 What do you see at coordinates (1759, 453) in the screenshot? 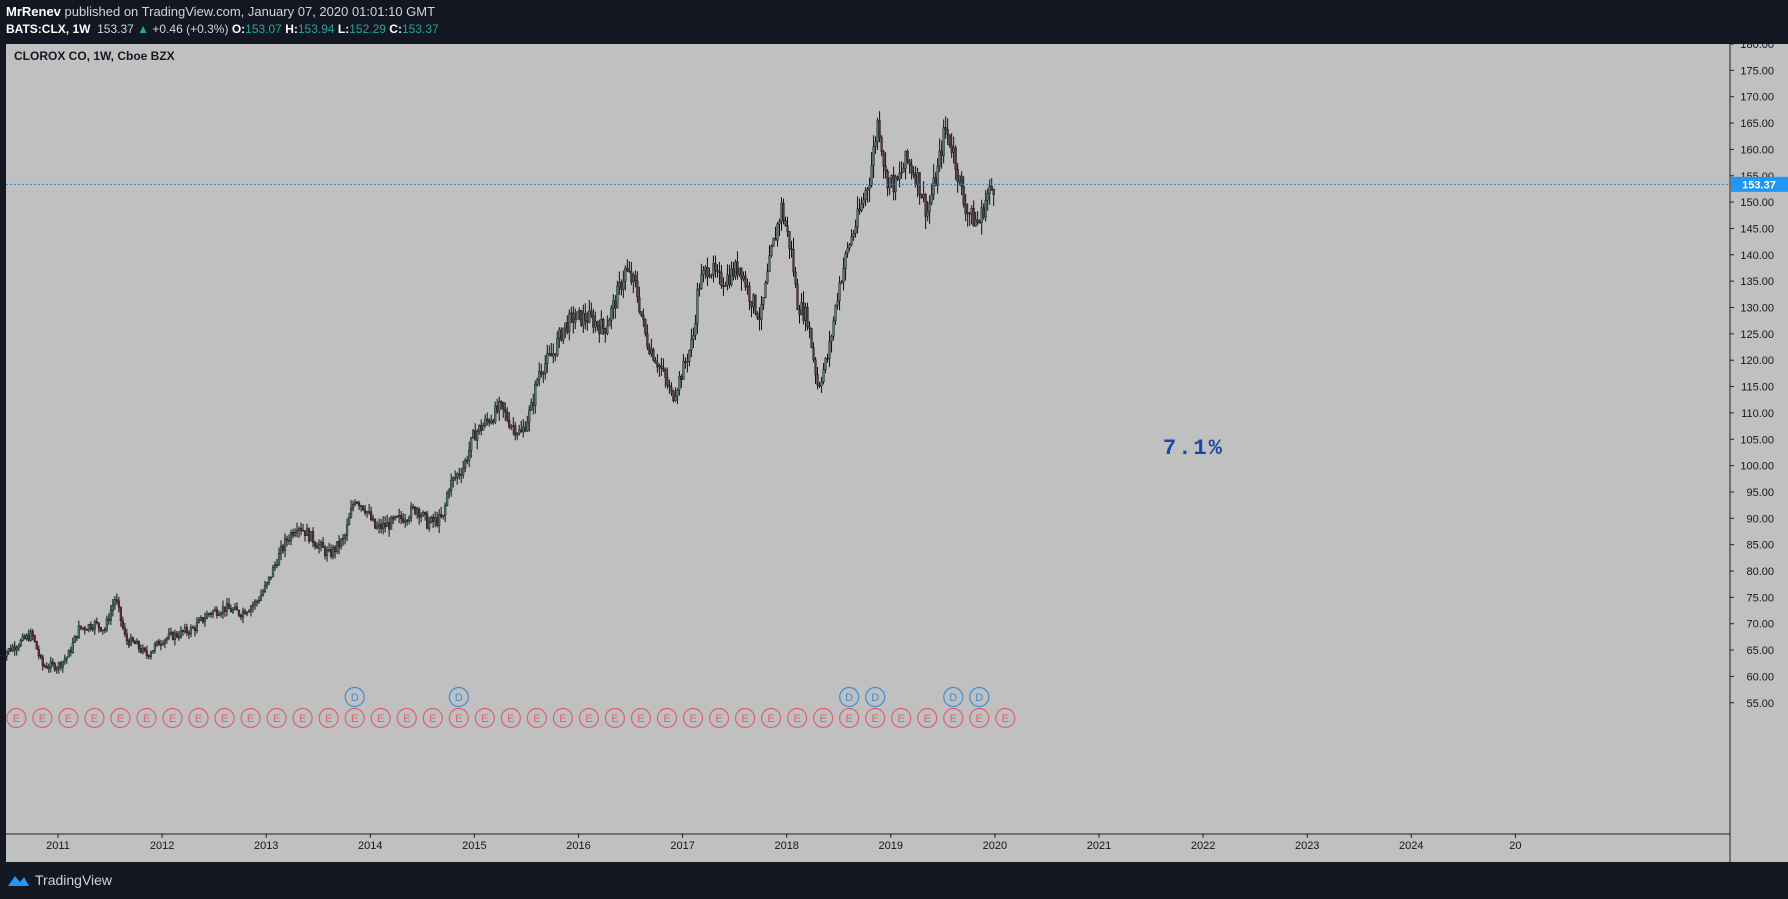
I see `price-axis` at bounding box center [1759, 453].